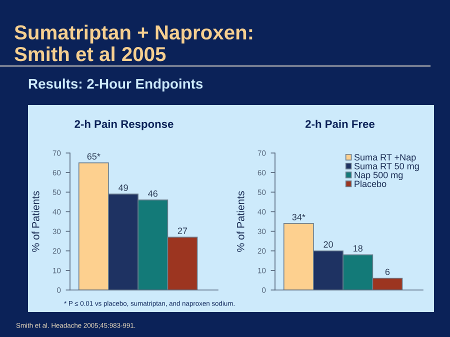  What do you see at coordinates (385, 158) in the screenshot?
I see `legend-label: Suma RT +Nap` at bounding box center [385, 158].